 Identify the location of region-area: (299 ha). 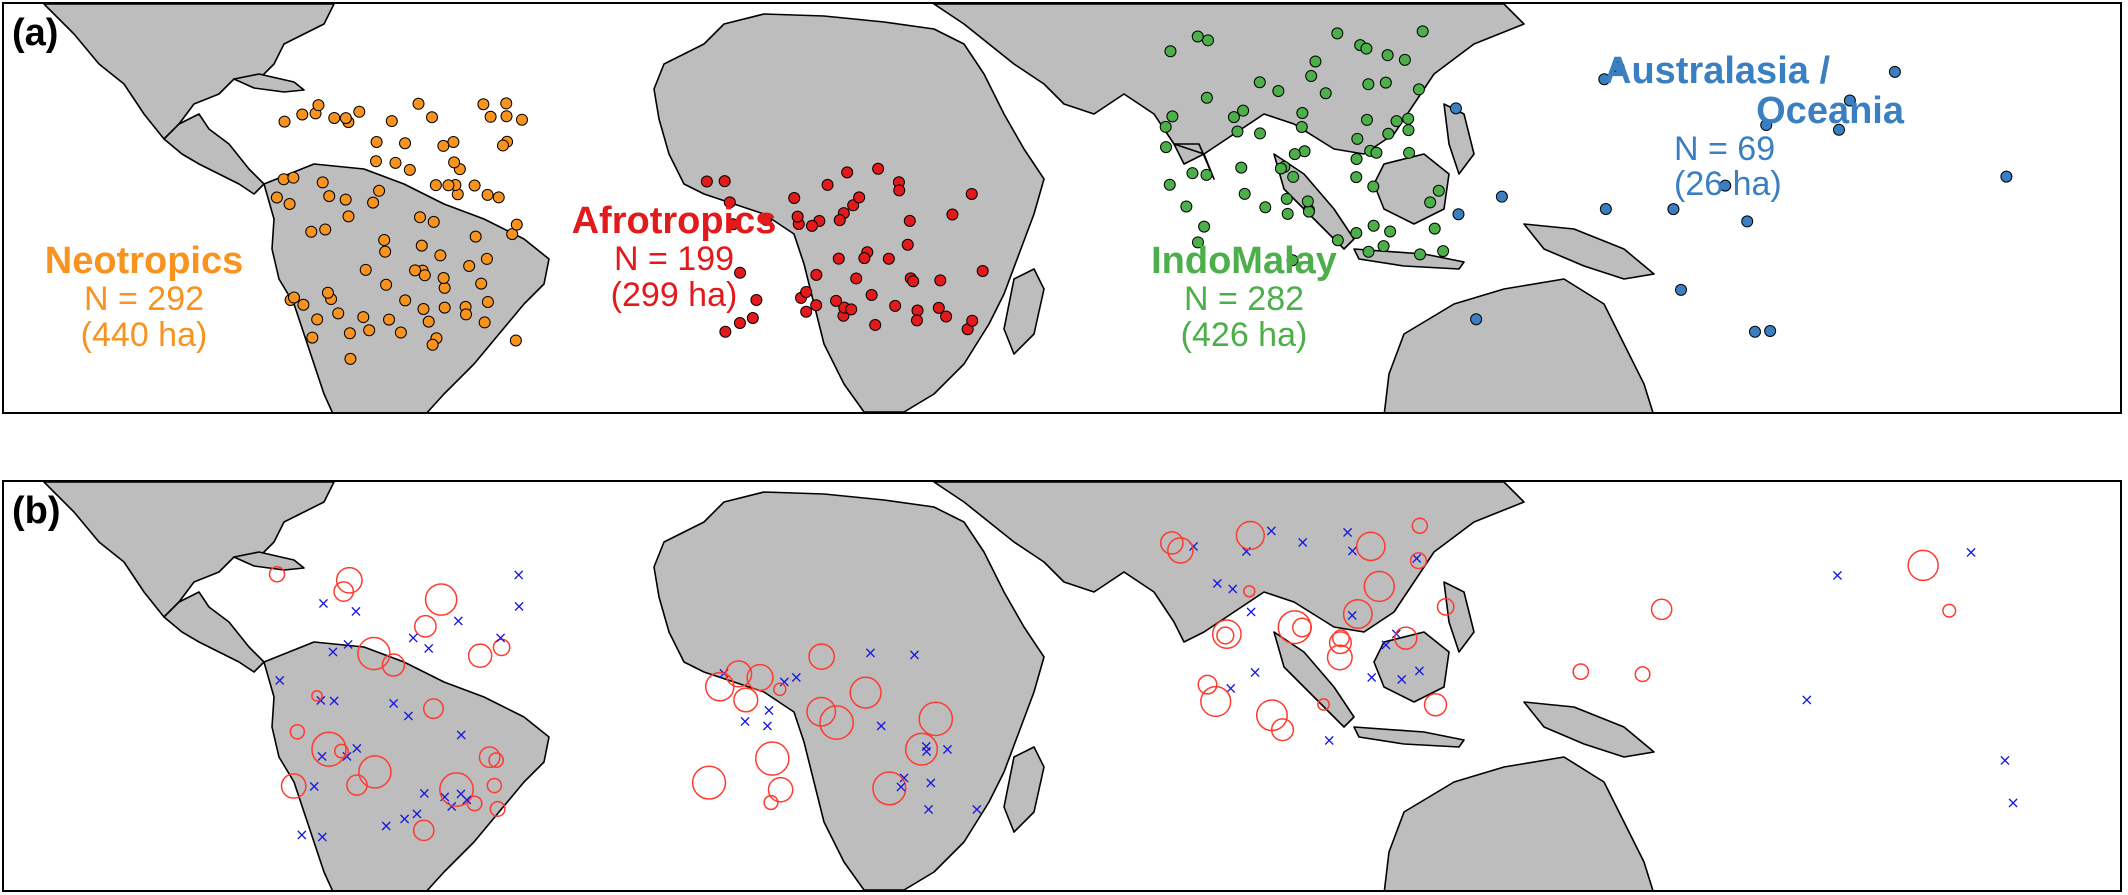
(674, 294).